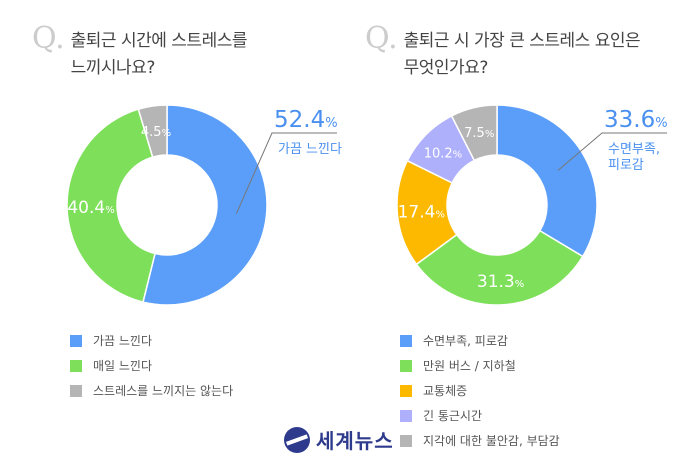  Describe the element at coordinates (446, 68) in the screenshot. I see `question-2-line2: 무엇인가요?` at that location.